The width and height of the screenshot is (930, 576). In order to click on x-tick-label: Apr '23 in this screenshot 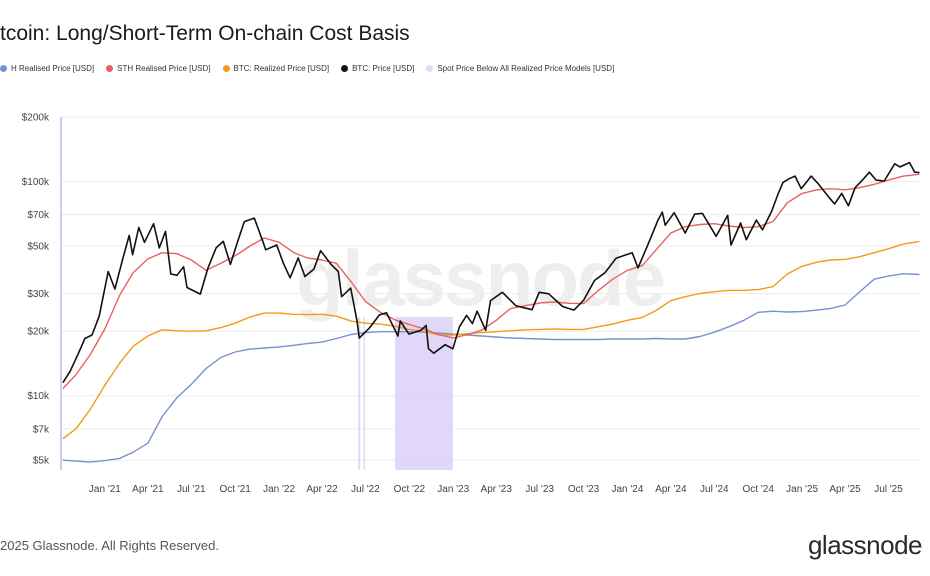, I will do `click(497, 489)`.